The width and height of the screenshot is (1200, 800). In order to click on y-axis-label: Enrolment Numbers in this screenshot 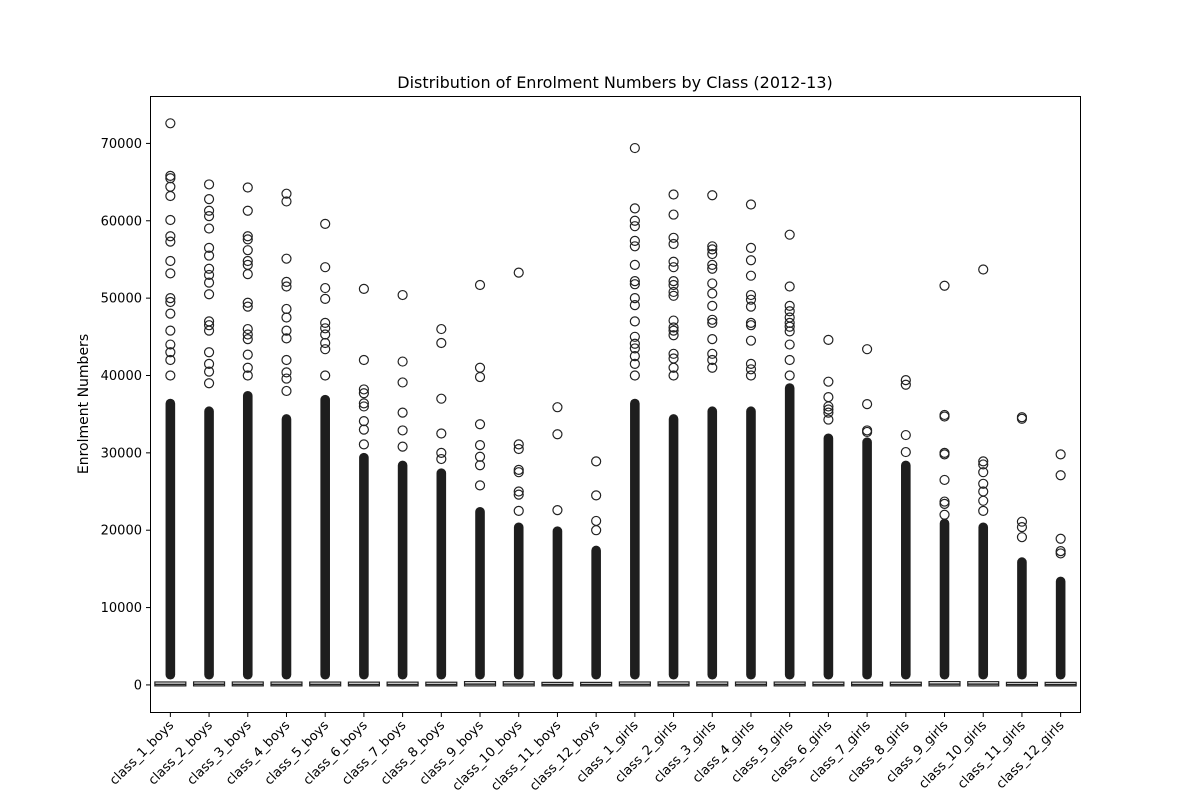, I will do `click(84, 404)`.